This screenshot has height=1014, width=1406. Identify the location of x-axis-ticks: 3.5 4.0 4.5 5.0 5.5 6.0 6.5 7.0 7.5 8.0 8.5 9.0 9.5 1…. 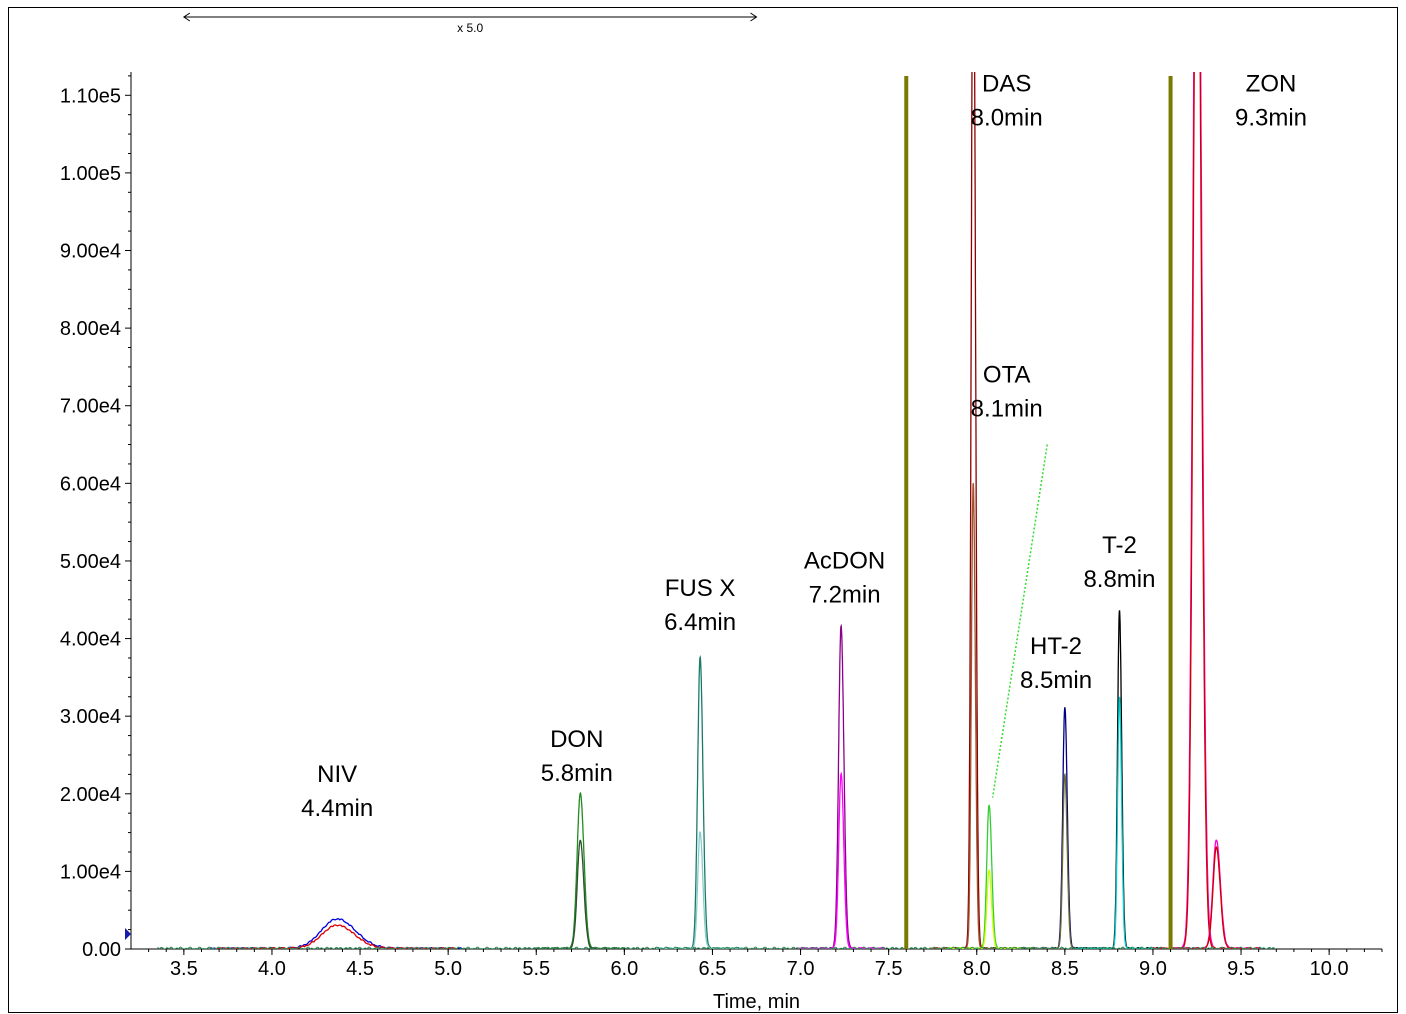
(765, 964).